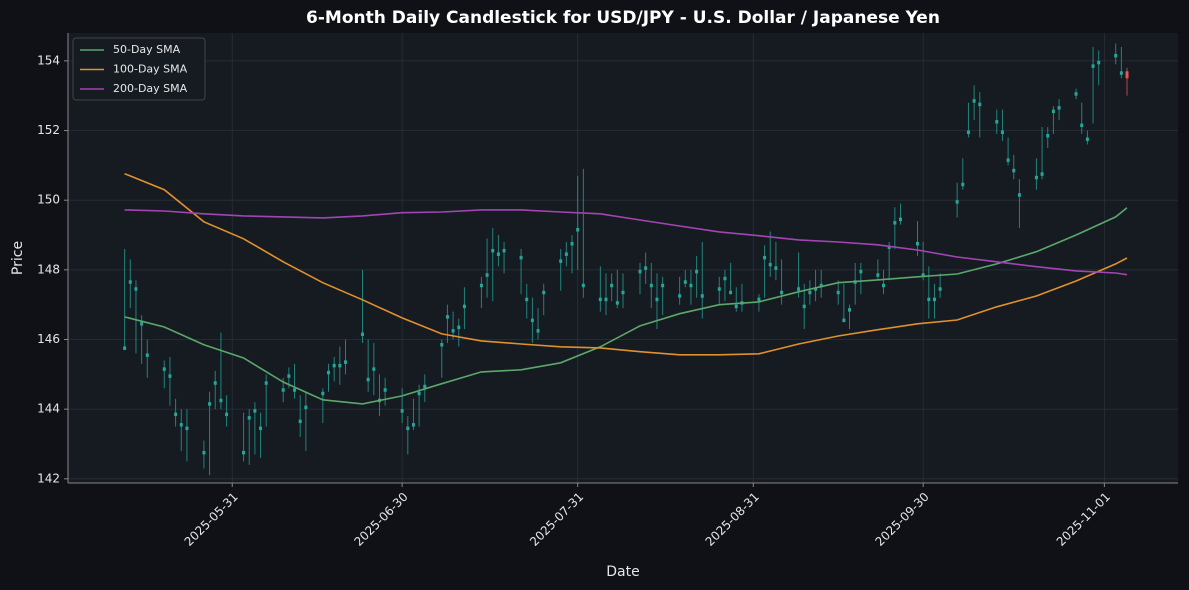 The width and height of the screenshot is (1189, 590). What do you see at coordinates (48, 60) in the screenshot?
I see `y-tick-label: 154` at bounding box center [48, 60].